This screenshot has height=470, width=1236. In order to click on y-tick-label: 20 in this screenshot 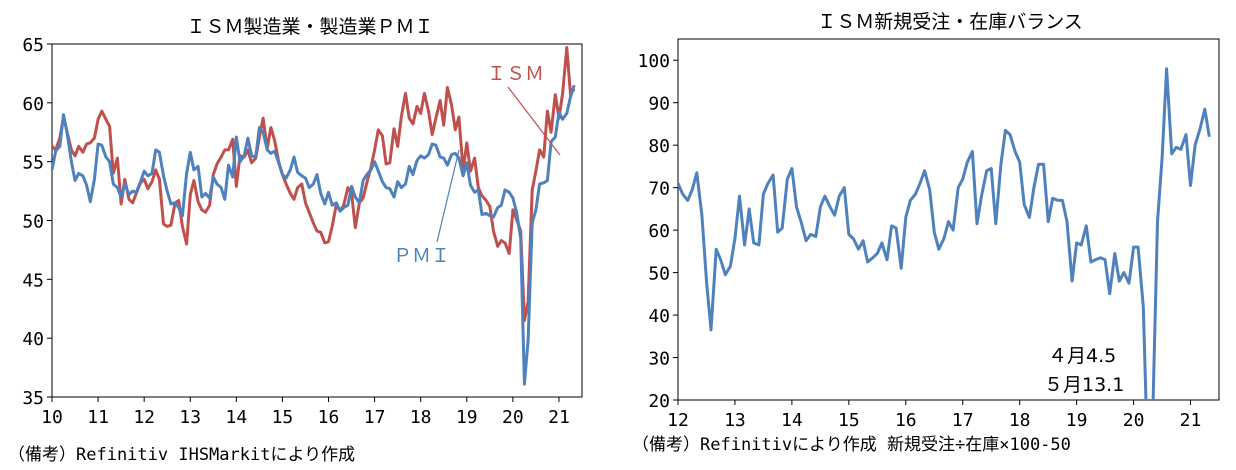, I will do `click(659, 401)`.